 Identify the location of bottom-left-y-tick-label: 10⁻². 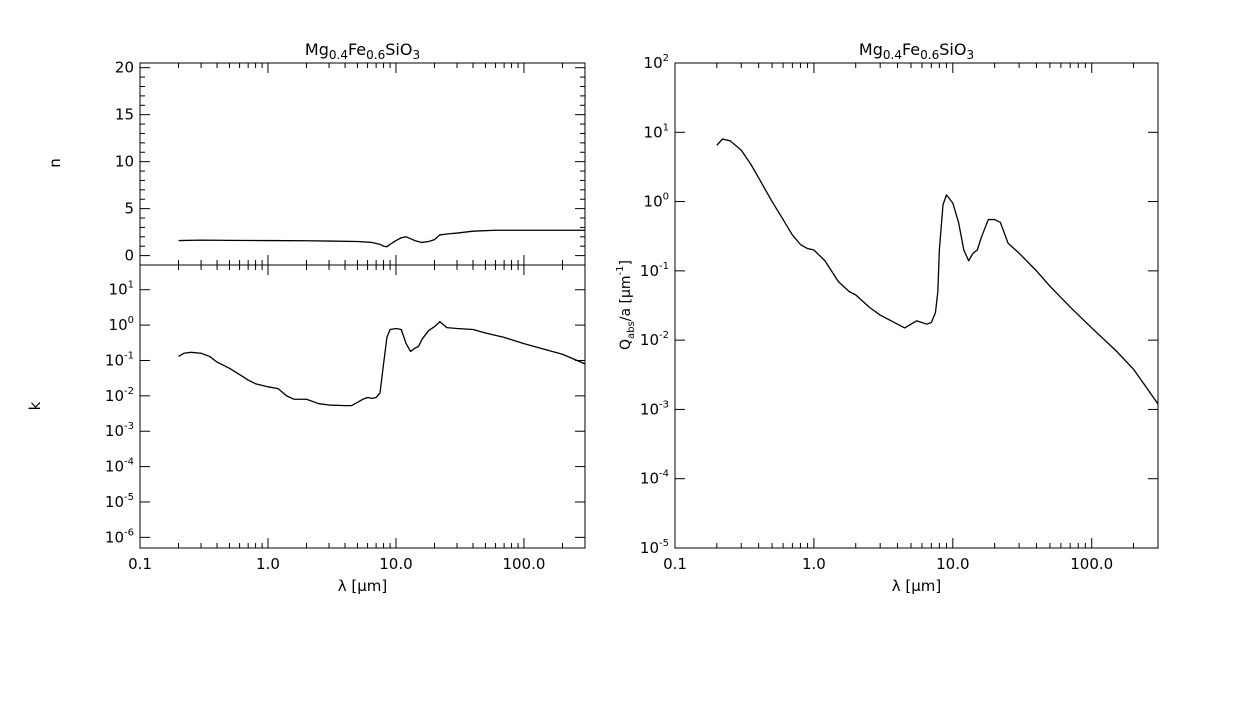
(119, 395).